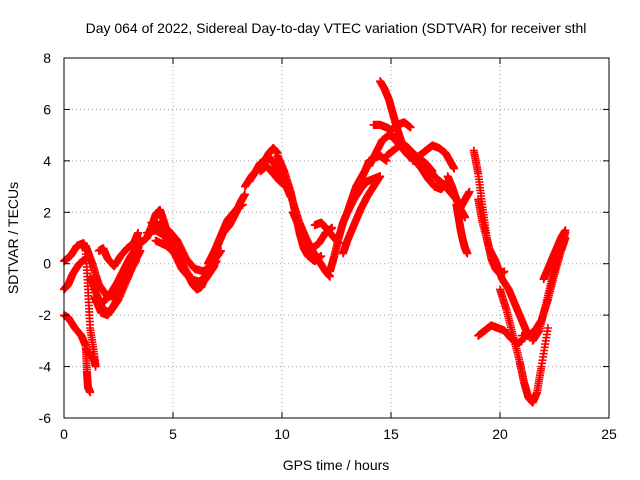 This screenshot has height=480, width=640. What do you see at coordinates (47, 161) in the screenshot?
I see `y-tick-label: 4` at bounding box center [47, 161].